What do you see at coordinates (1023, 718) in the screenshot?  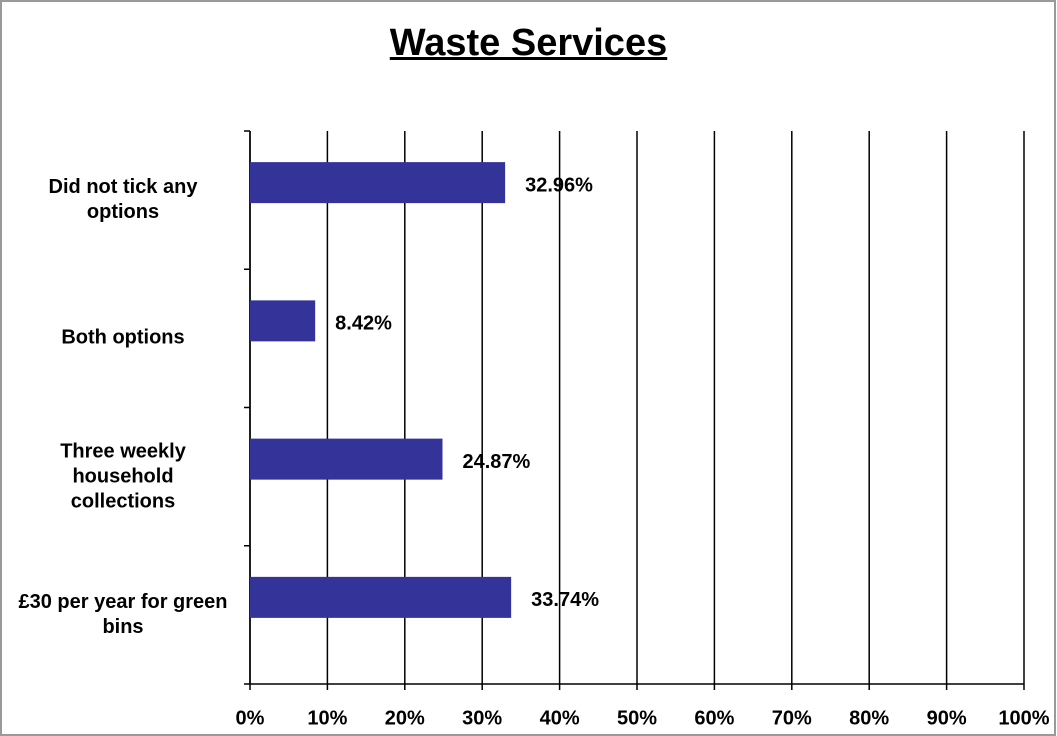 I see `x-tick-label: 100%` at bounding box center [1023, 718].